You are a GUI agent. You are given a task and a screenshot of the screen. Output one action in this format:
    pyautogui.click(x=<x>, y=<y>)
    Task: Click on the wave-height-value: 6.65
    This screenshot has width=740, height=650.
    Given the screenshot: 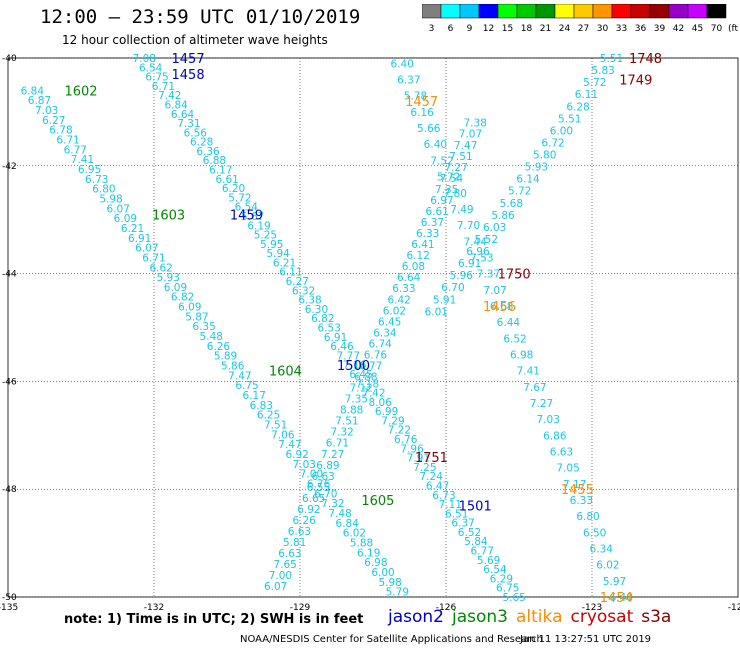 What is the action you would take?
    pyautogui.click(x=313, y=499)
    